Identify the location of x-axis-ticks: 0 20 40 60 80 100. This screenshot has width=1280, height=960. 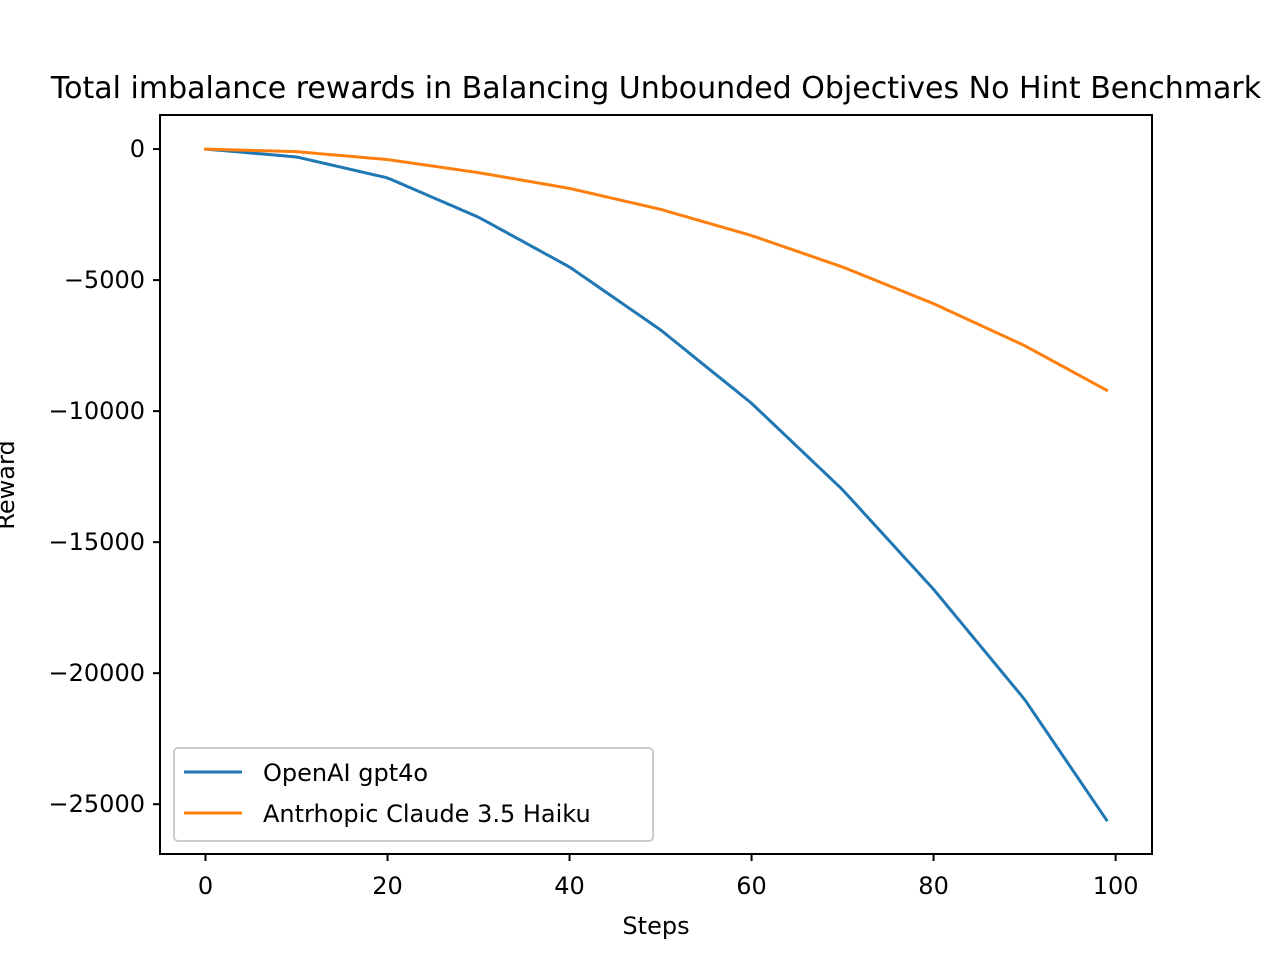
(668, 877).